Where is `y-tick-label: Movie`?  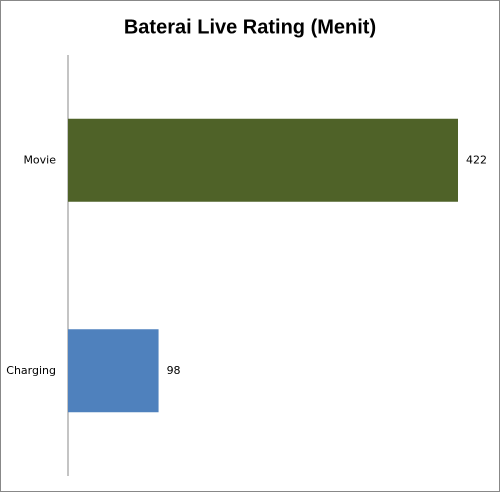 y-tick-label: Movie is located at coordinates (39, 159).